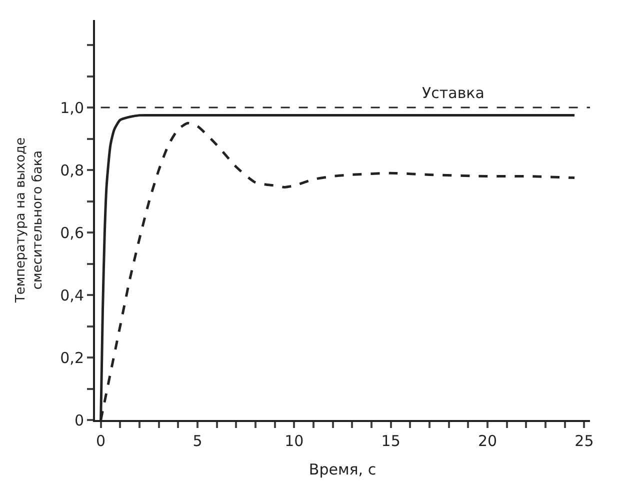 Image resolution: width=620 pixels, height=490 pixels. I want to click on y-axis-title: Температура на выходе смесительного бака, so click(30, 220).